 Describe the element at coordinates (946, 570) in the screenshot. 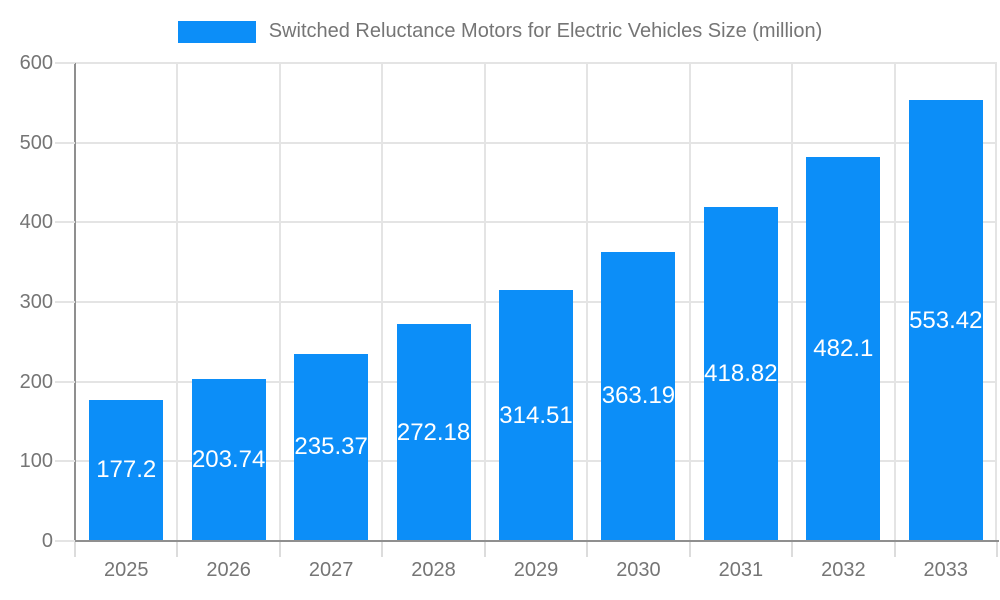

I see `x-axis-tick-label: 2033` at that location.